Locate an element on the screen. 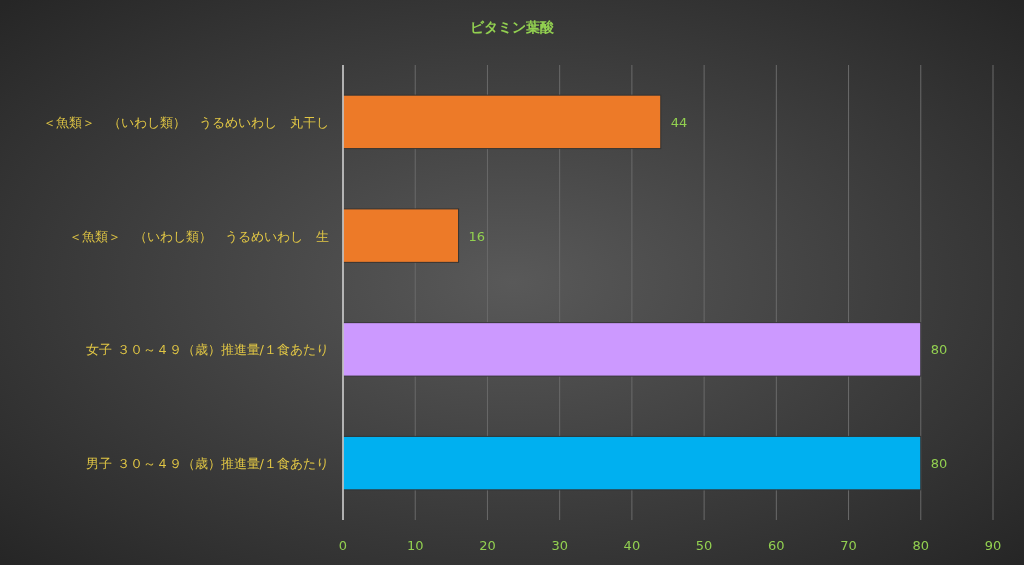 This screenshot has width=1024, height=565. x-tick-label: 30 is located at coordinates (559, 545).